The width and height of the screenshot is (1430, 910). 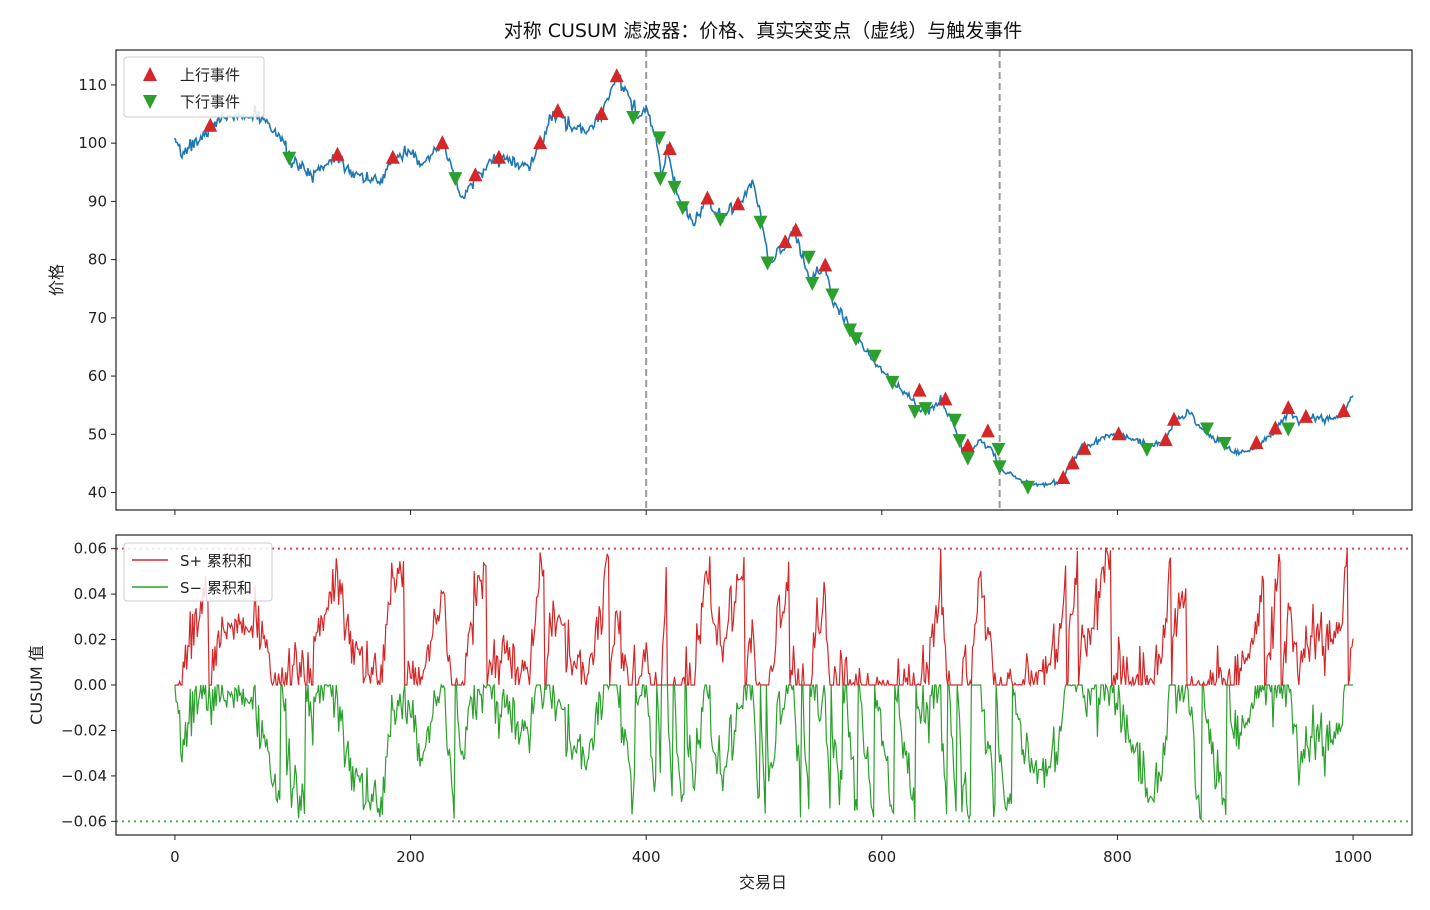 What do you see at coordinates (410, 857) in the screenshot?
I see `cusum-x-tick-label: 200` at bounding box center [410, 857].